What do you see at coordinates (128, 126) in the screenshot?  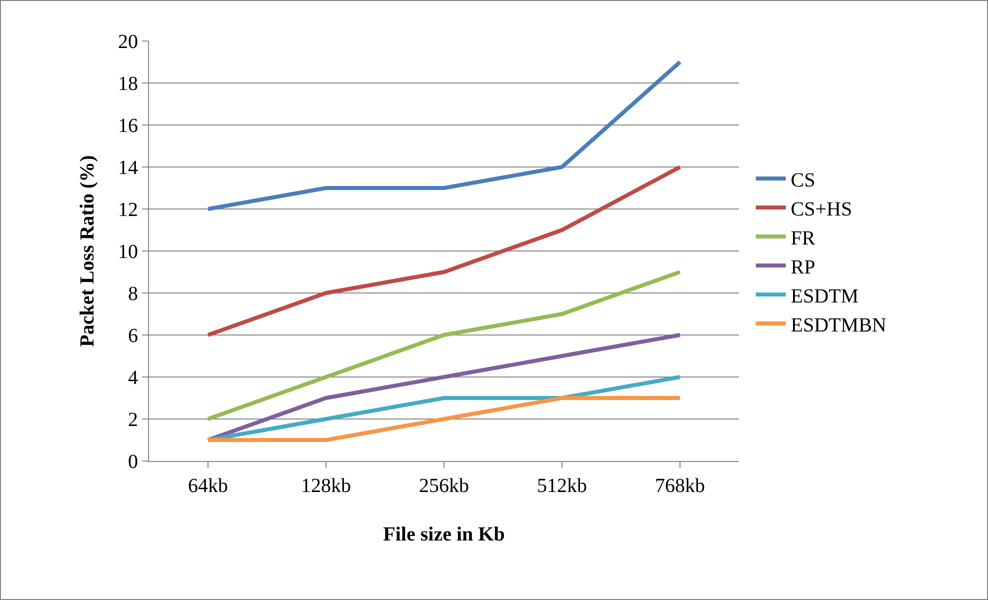 I see `y-tick-label: 16` at bounding box center [128, 126].